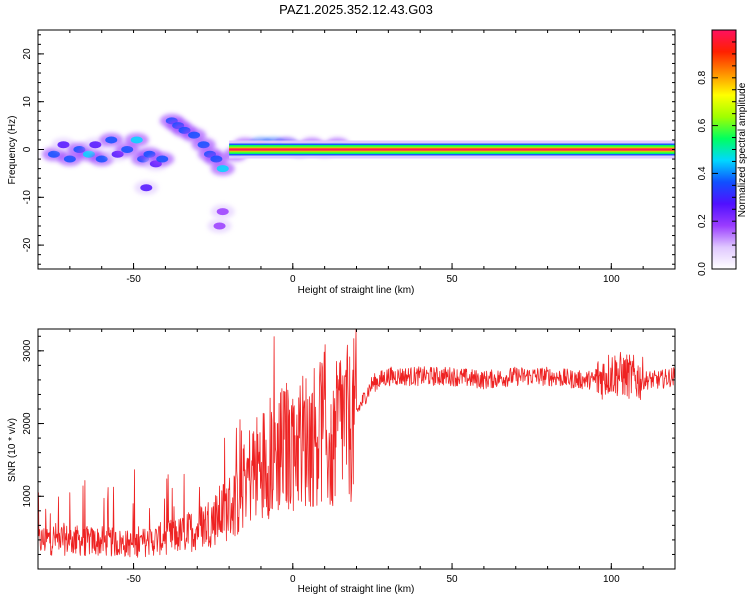 The height and width of the screenshot is (600, 750). What do you see at coordinates (27, 197) in the screenshot?
I see `spectrogram-y-tick-label: -10` at bounding box center [27, 197].